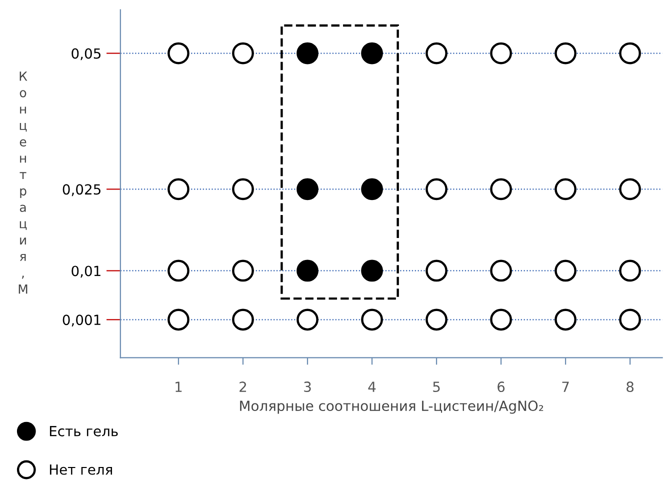  What do you see at coordinates (179, 387) in the screenshot?
I see `x-tick-label: 1` at bounding box center [179, 387].